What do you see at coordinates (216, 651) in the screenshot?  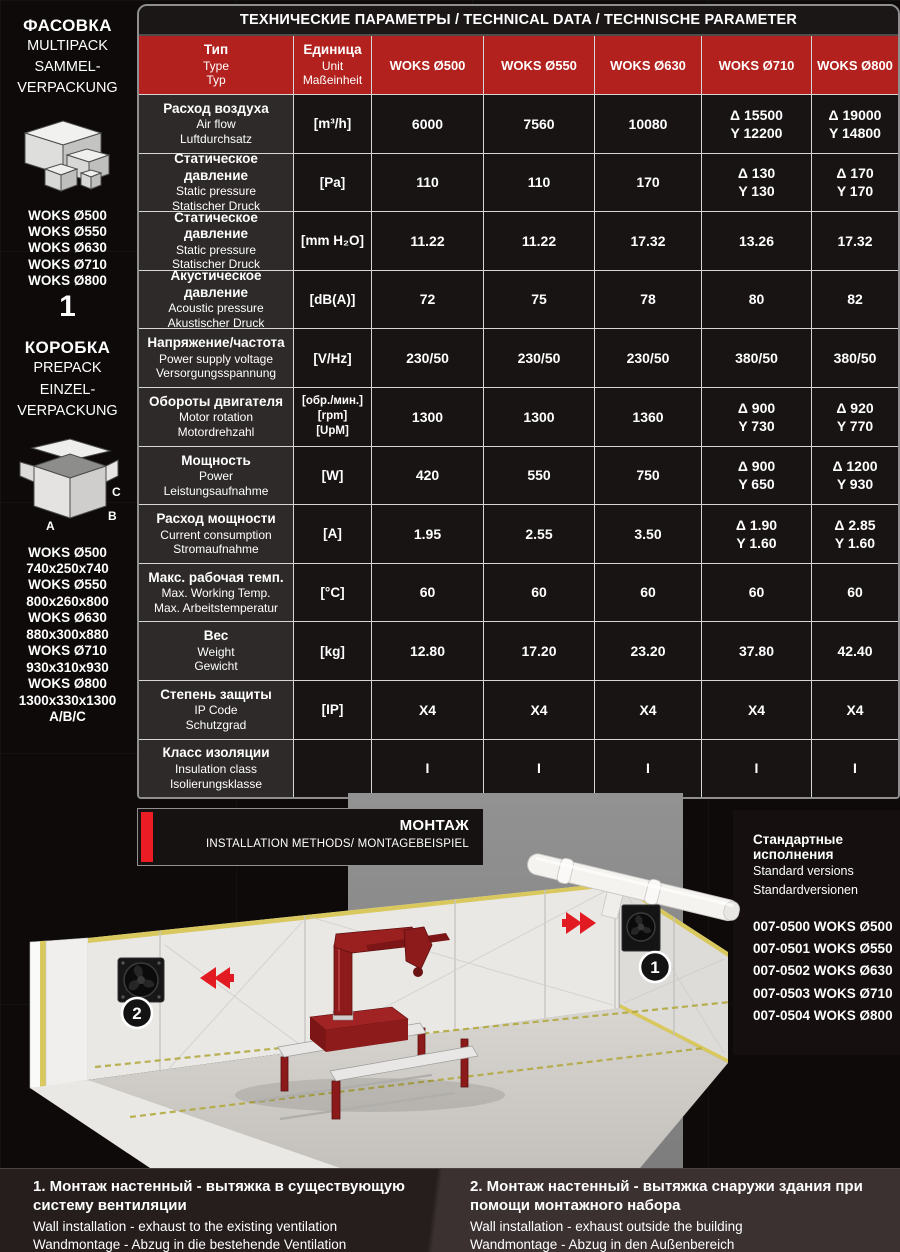 I see `parameter-label: Вес Weight Gewicht` at bounding box center [216, 651].